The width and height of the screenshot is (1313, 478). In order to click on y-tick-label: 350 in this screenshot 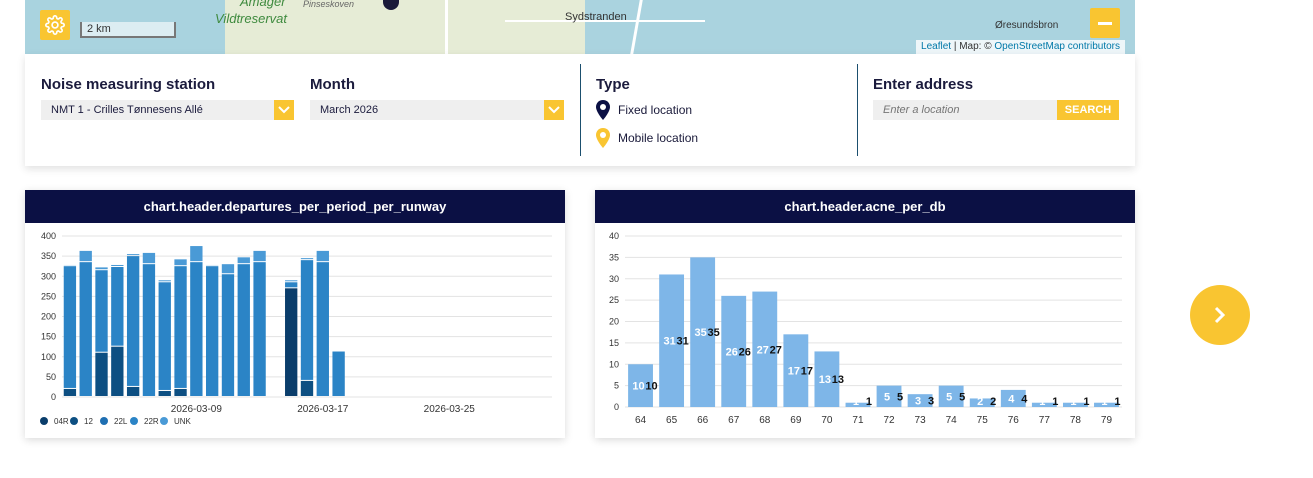, I will do `click(48, 256)`.